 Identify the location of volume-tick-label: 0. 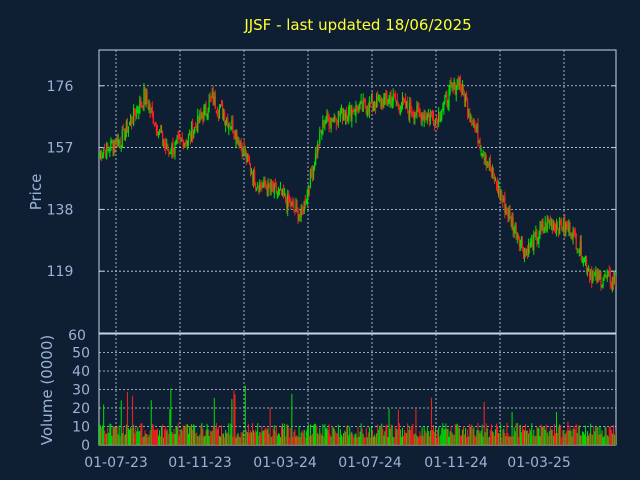
(85, 446).